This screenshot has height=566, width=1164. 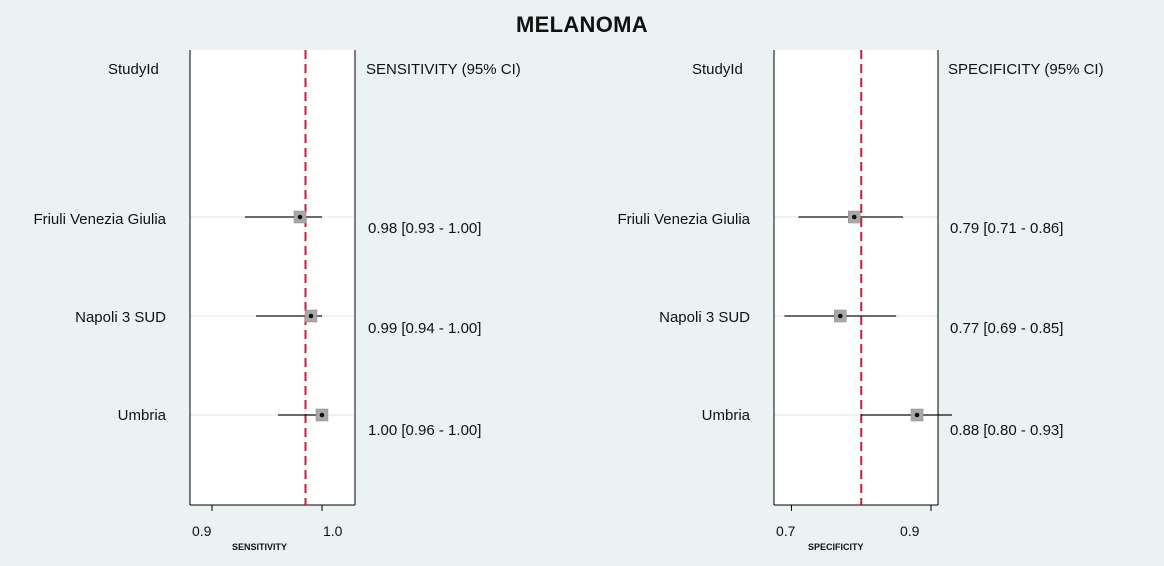 I want to click on left-estimate-label-1: 0.98 [0.93 - 1.00], so click(x=425, y=228).